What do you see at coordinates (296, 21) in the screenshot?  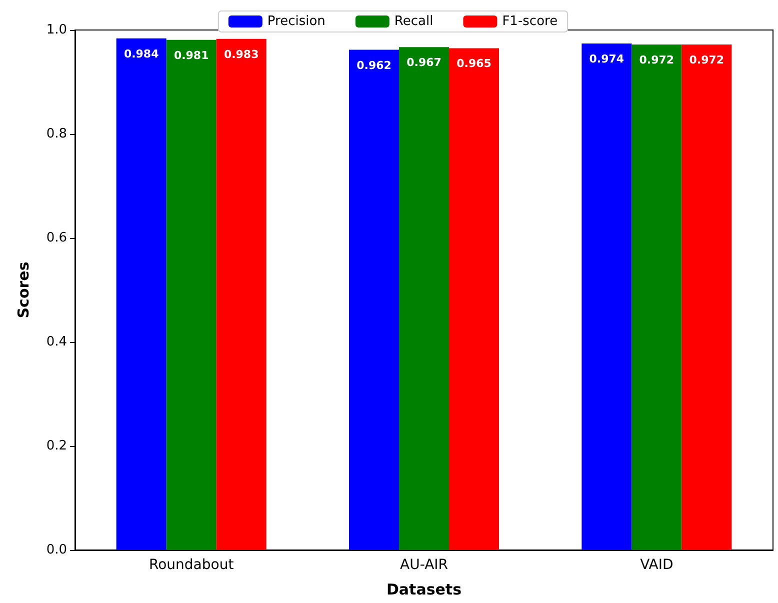 I see `legend-label: Precision` at bounding box center [296, 21].